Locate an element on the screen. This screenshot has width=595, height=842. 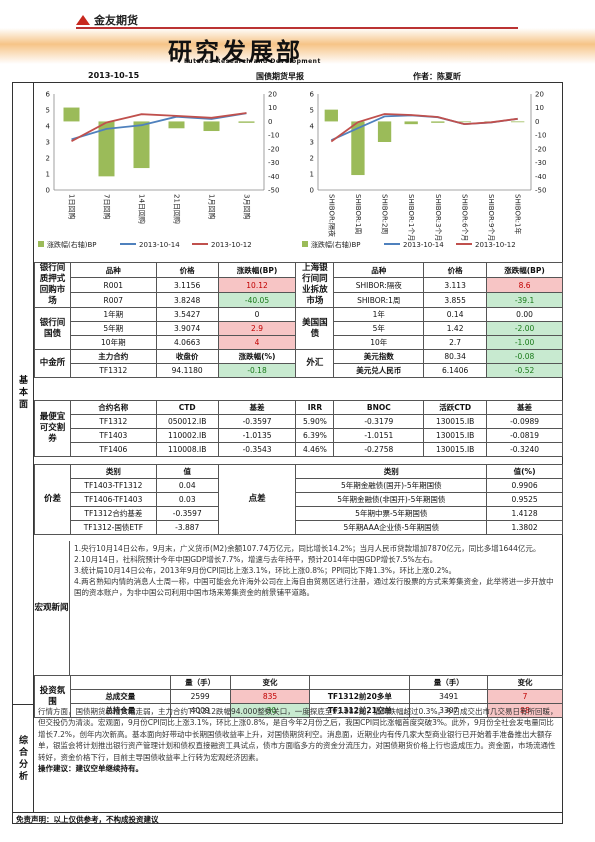
category-label: SHIBOR:1周 is located at coordinates (358, 214).